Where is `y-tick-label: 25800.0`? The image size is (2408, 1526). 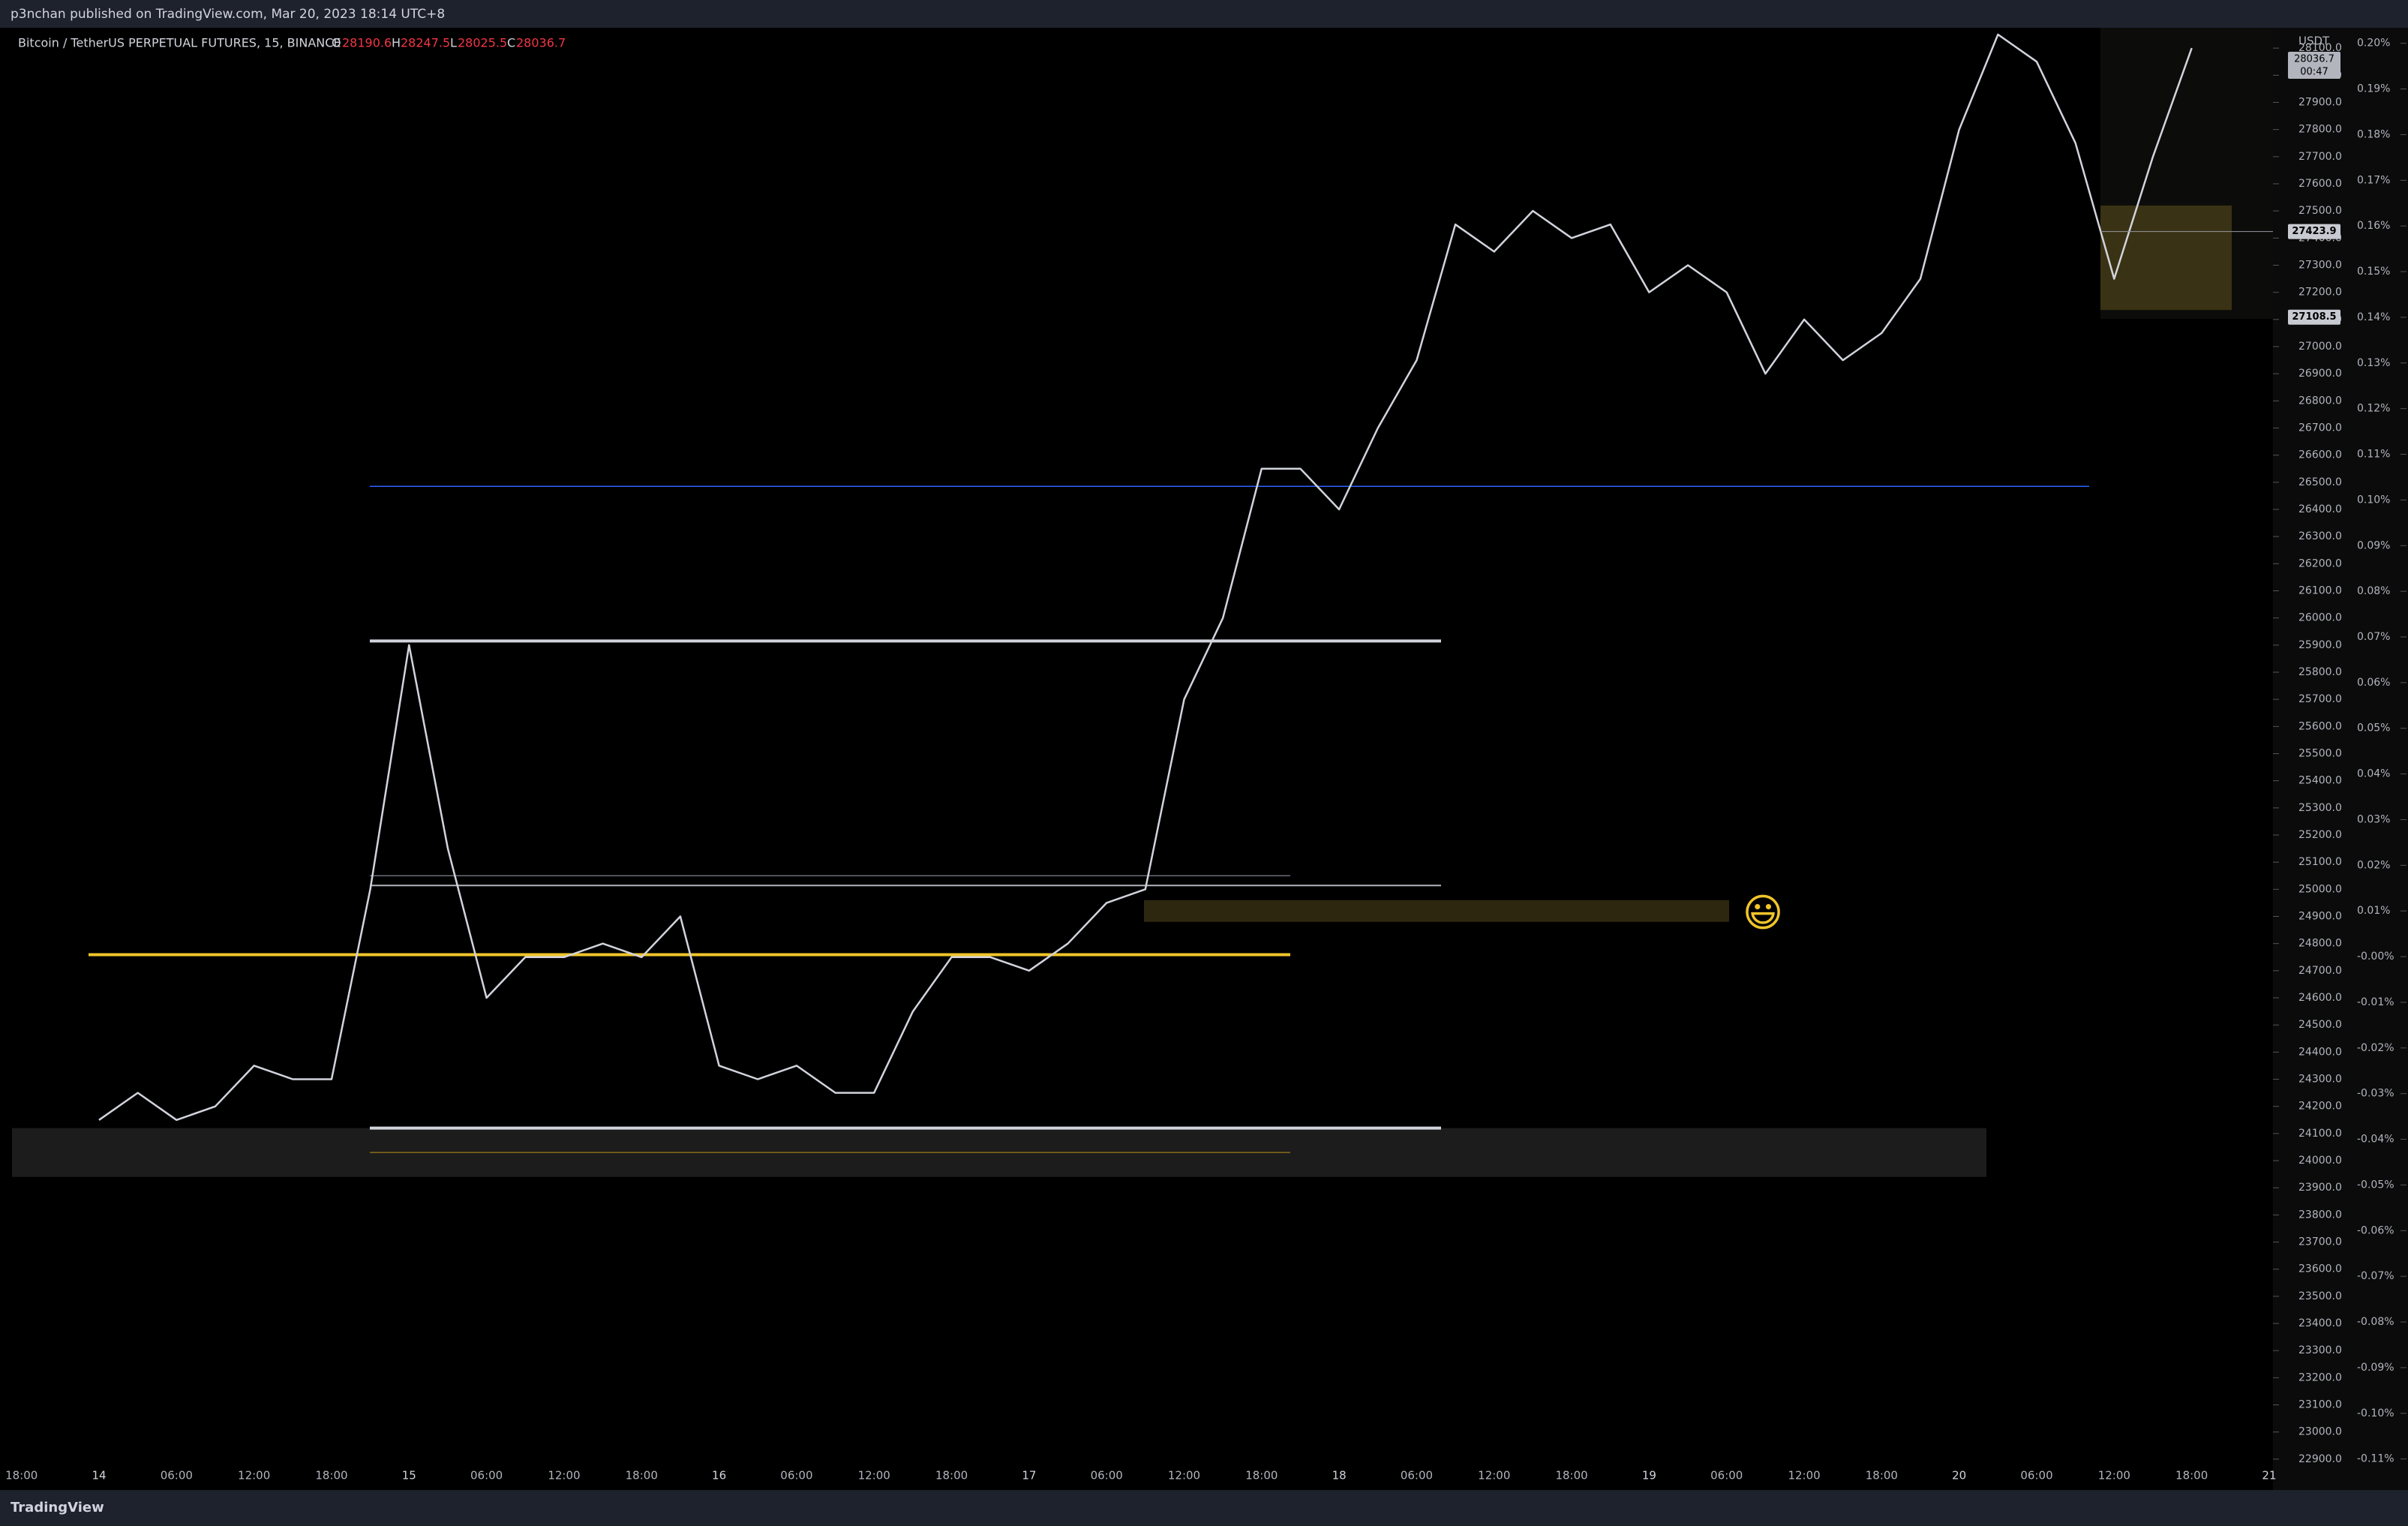
y-tick-label: 25800.0 is located at coordinates (2320, 672).